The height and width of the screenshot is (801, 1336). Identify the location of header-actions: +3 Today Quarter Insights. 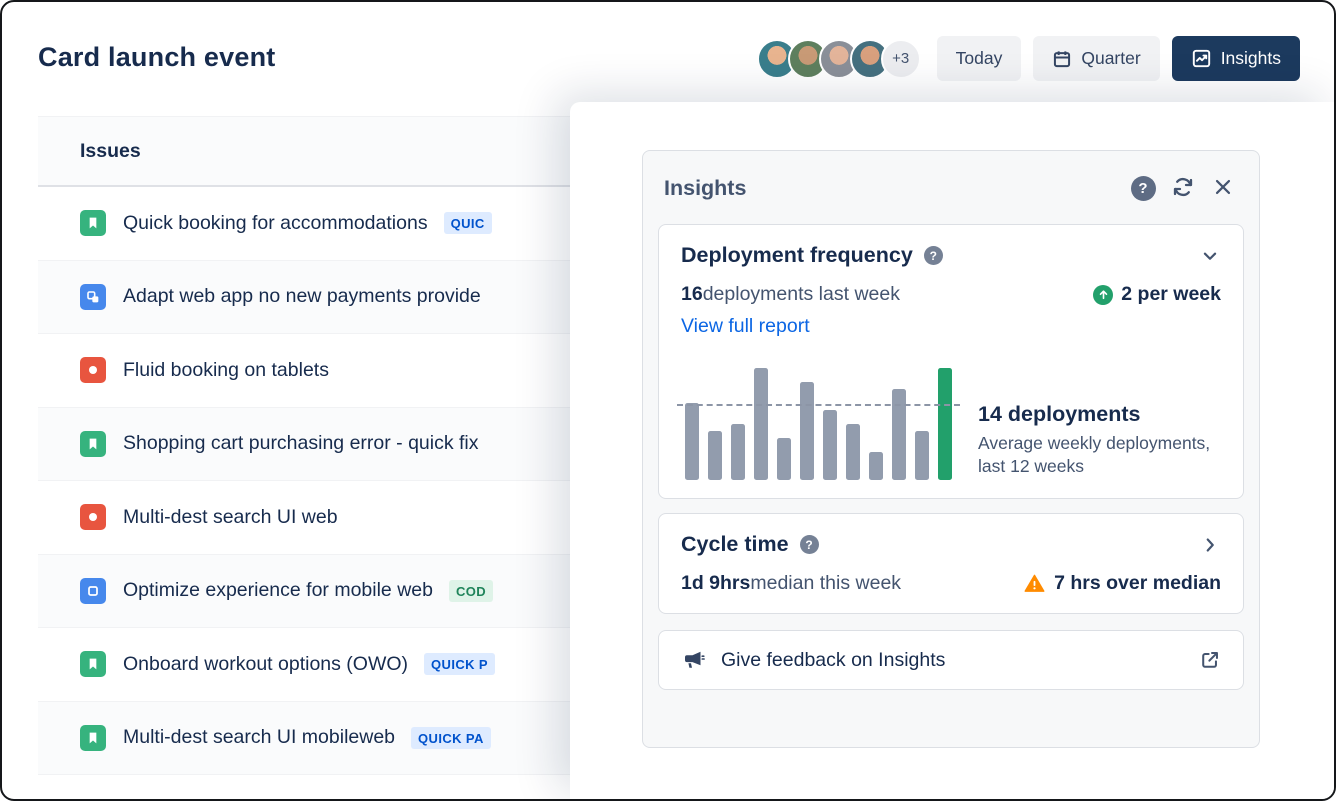
(1028, 58).